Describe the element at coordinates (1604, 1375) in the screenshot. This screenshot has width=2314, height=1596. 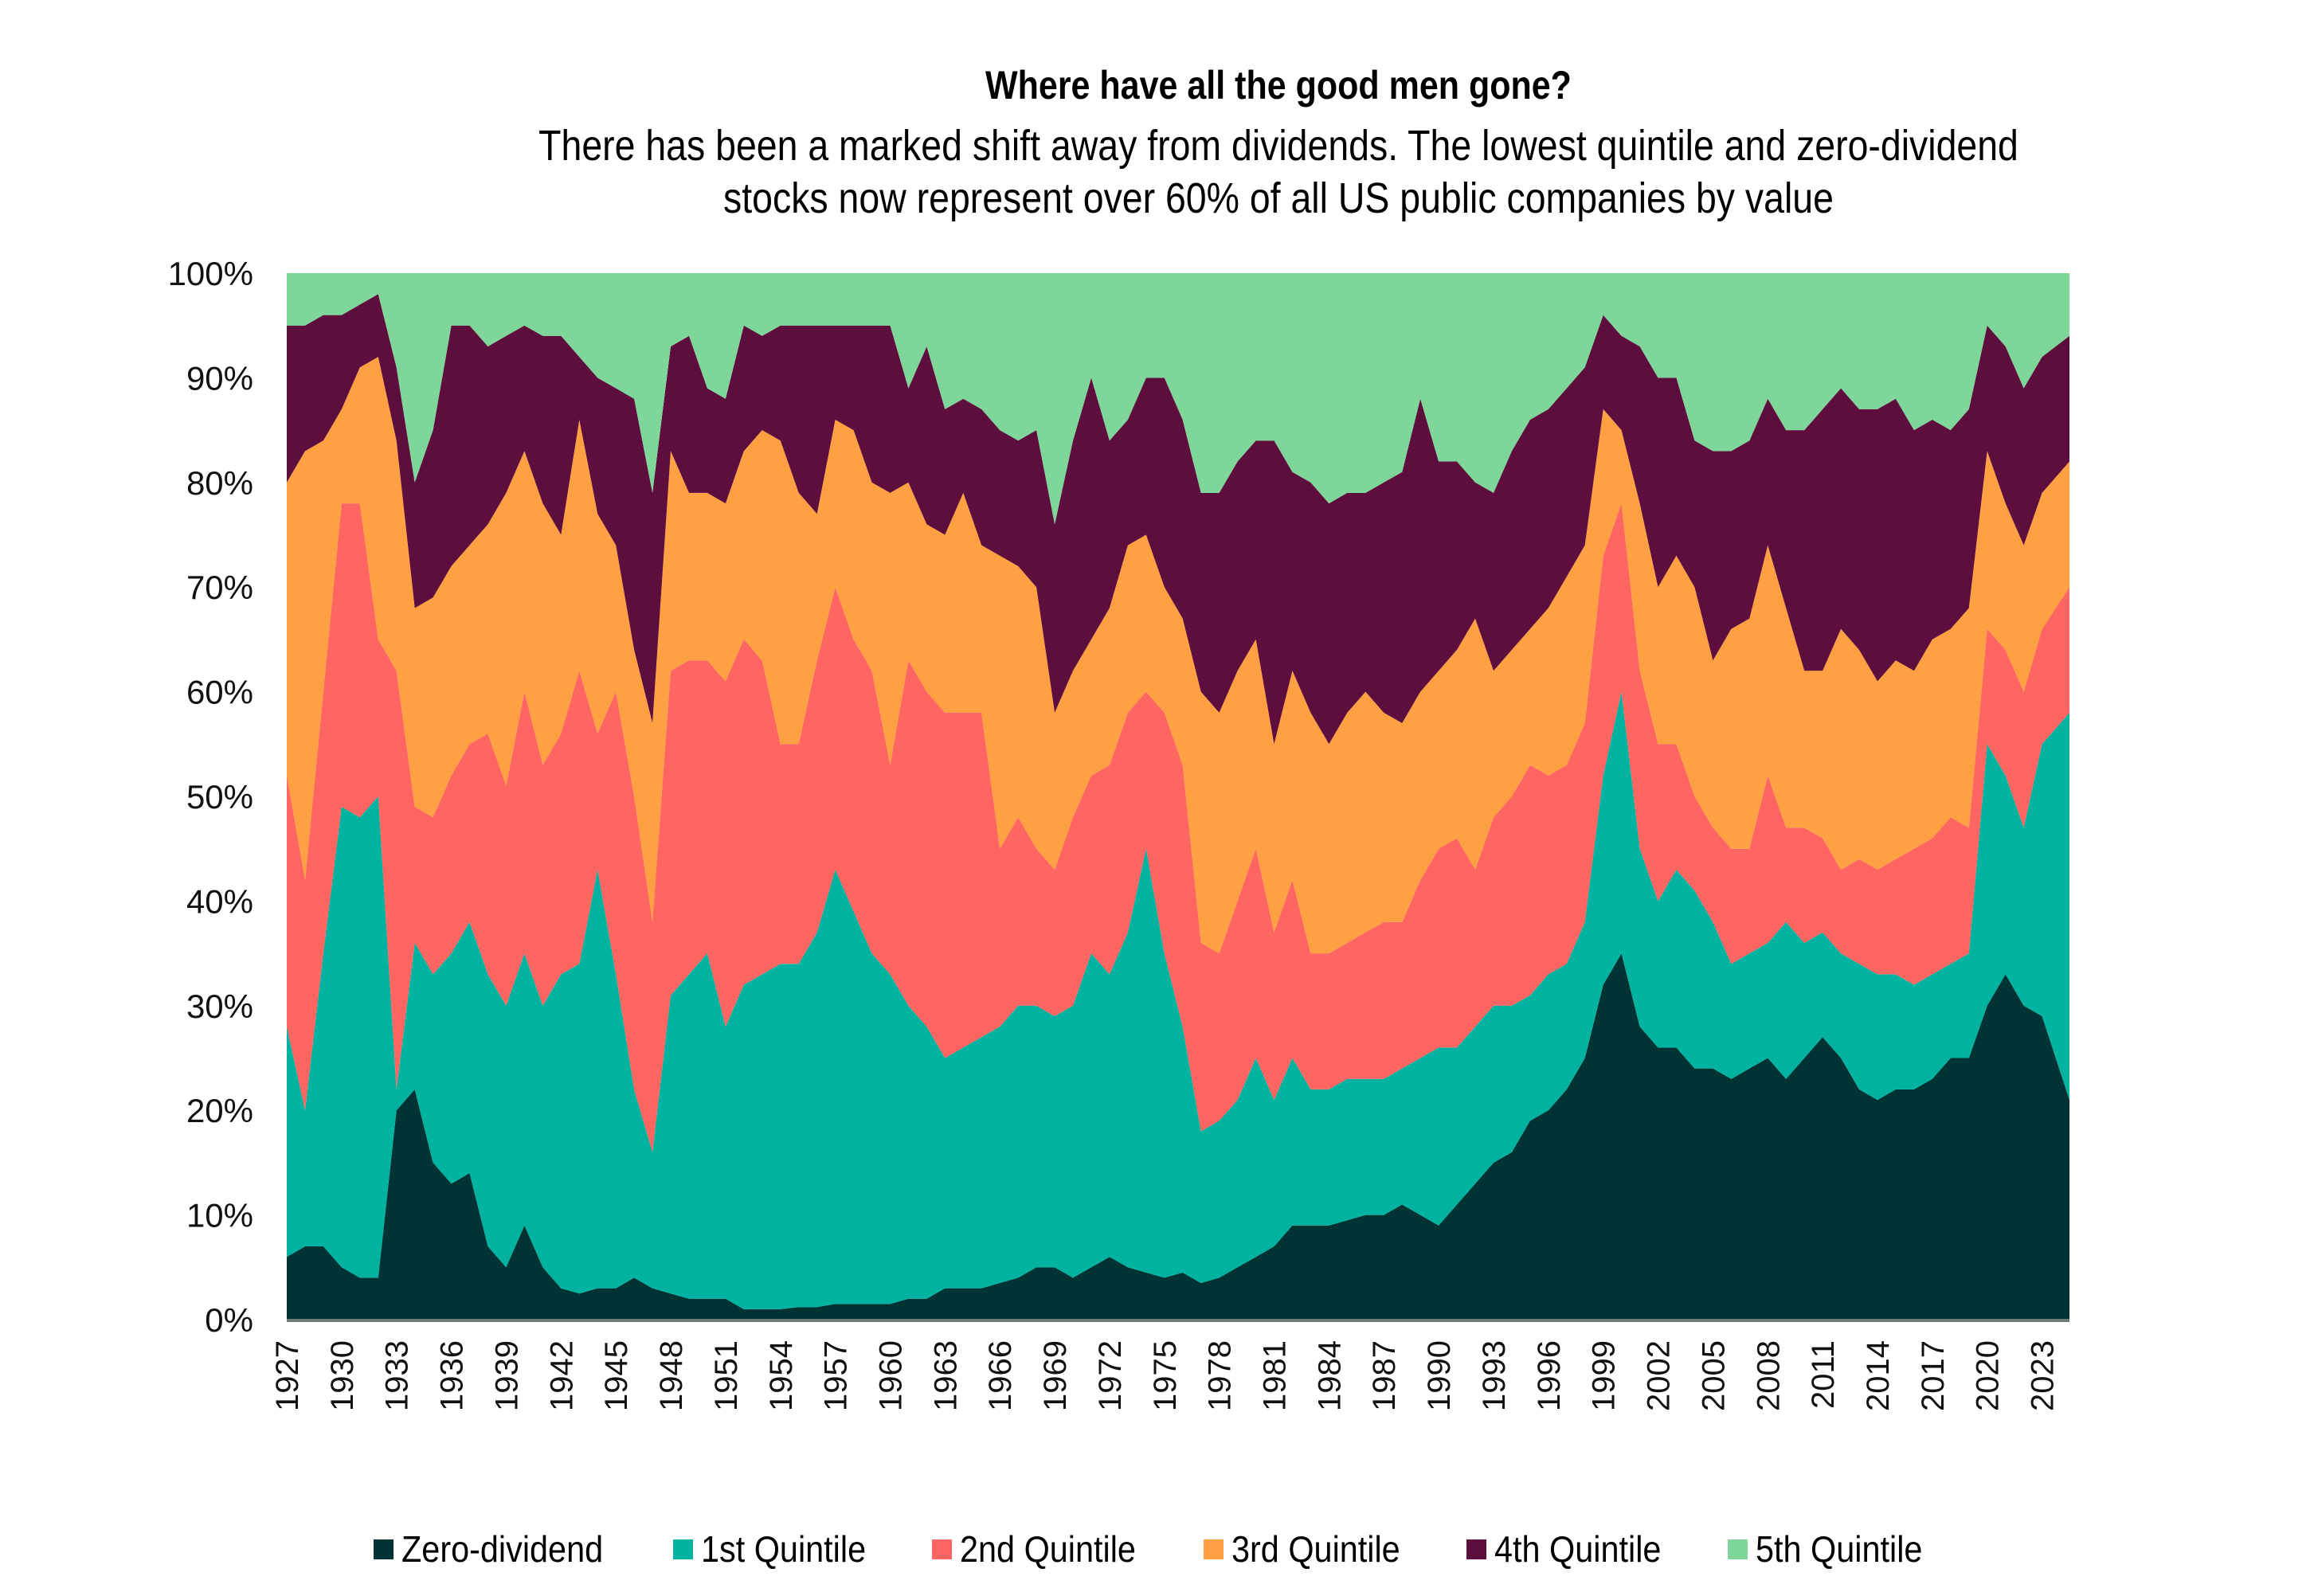
I see `x-tick-label: 1999` at that location.